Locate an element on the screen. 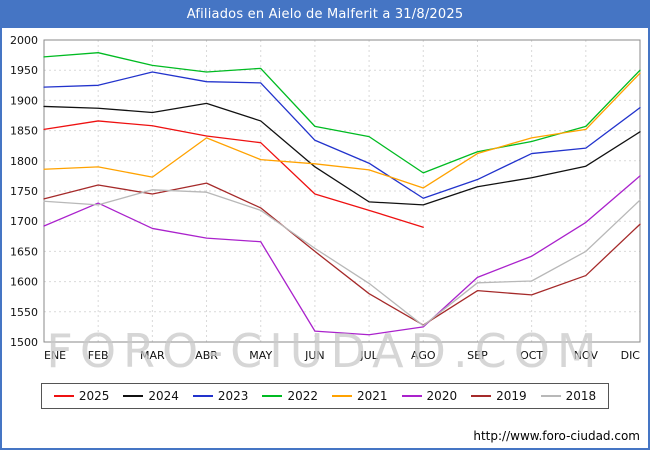  legend-item-2020: 2020 is located at coordinates (429, 396).